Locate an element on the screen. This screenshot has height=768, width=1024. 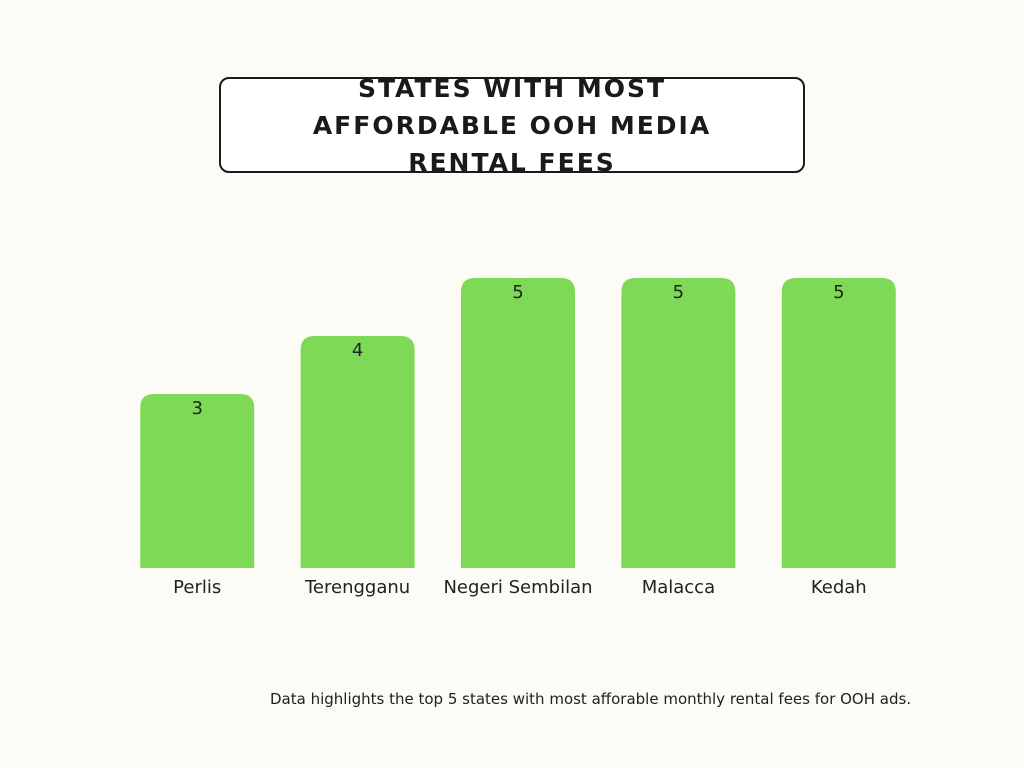
data-label: 3 is located at coordinates (196, 408).